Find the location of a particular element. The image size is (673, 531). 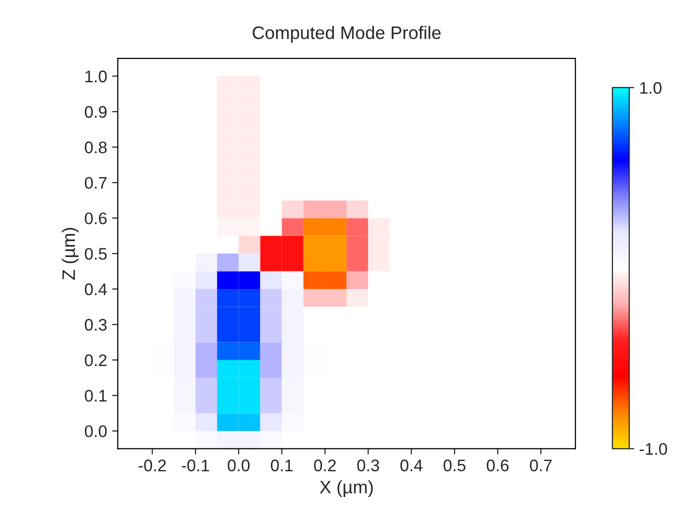

chart-title: Computed Mode Profile is located at coordinates (346, 34).